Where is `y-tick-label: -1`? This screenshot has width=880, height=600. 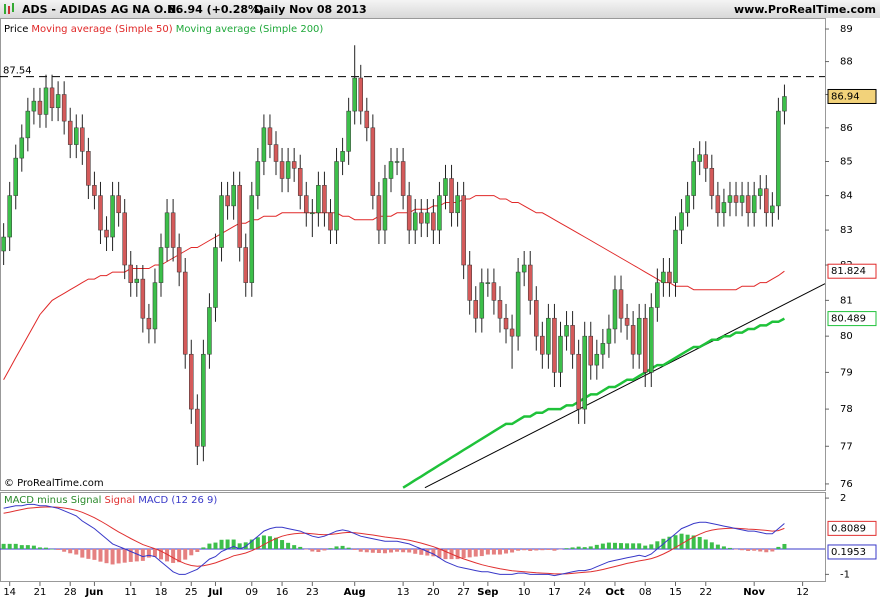
y-tick-label: -1 is located at coordinates (845, 574).